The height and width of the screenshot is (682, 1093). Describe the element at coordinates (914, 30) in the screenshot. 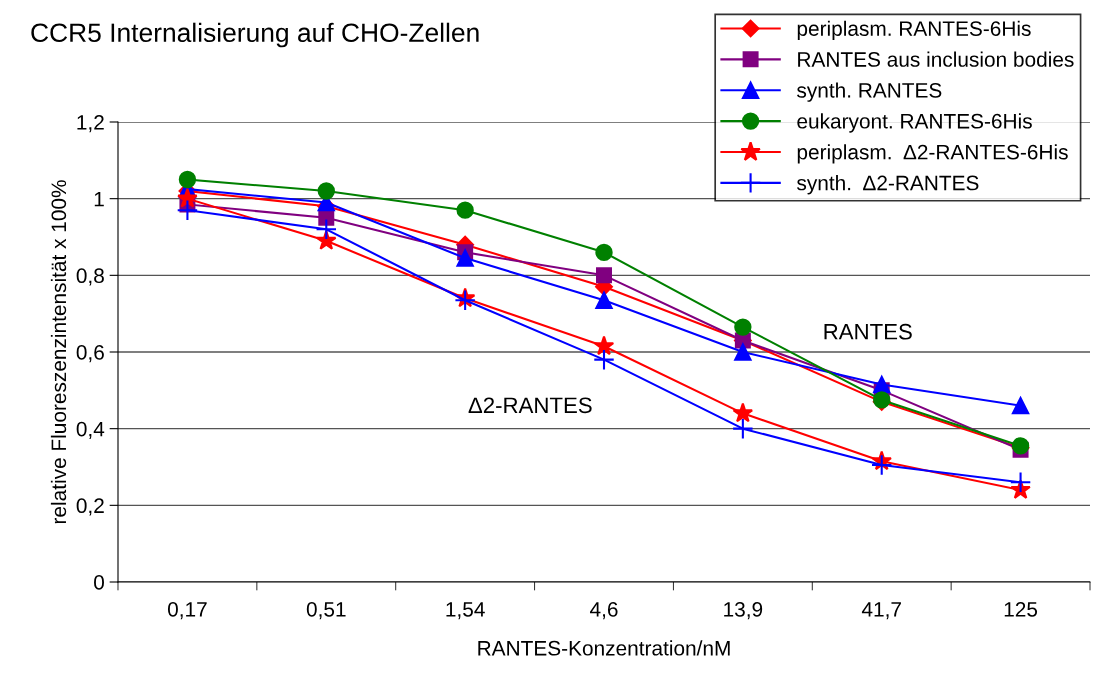

I see `legend-label: periplasm. RANTES-6His` at that location.